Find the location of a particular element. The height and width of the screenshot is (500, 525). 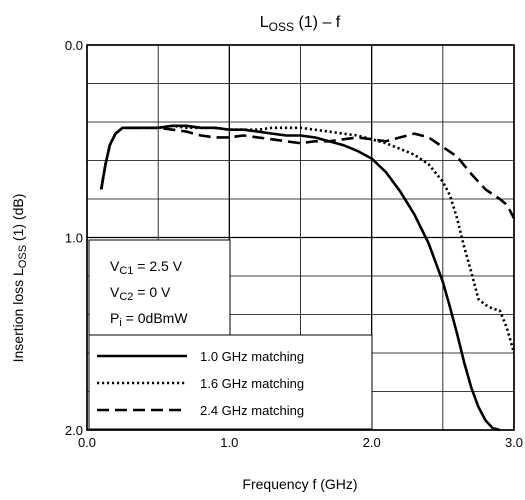

x-tick-label: 2.0 is located at coordinates (372, 442).